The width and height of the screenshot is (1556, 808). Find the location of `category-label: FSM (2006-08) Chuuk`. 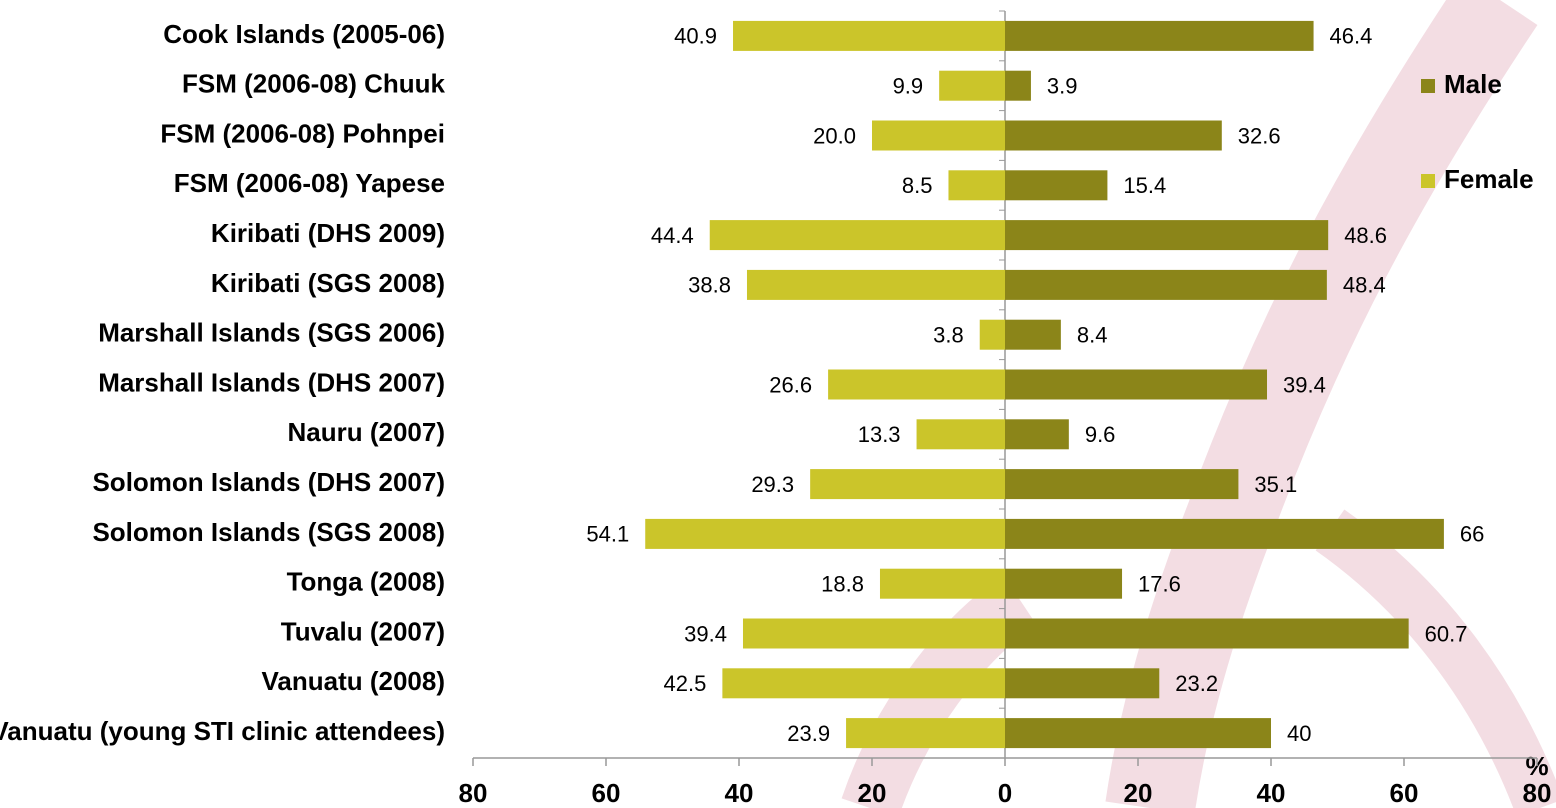

category-label: FSM (2006-08) Chuuk is located at coordinates (313, 84).